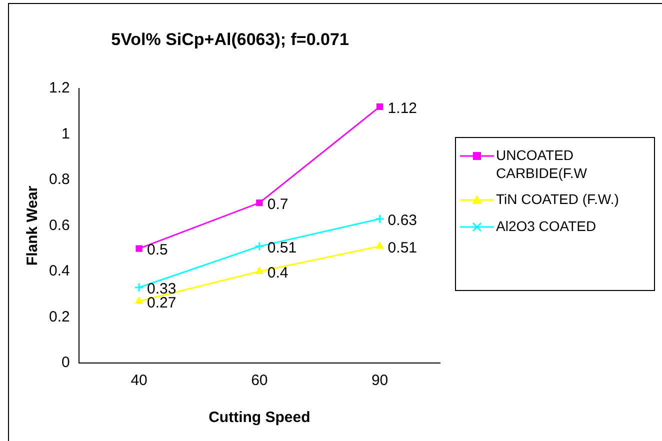  Describe the element at coordinates (157, 250) in the screenshot. I see `data-label: 0.5` at that location.